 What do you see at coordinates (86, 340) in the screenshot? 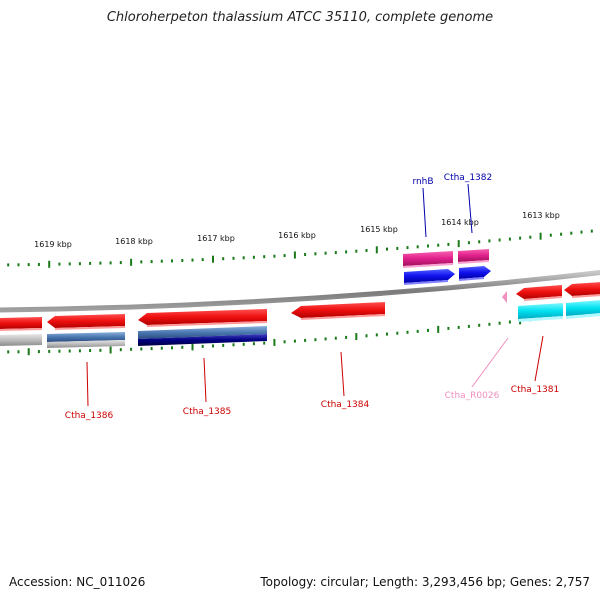
I see `feature-ctha1386-steel` at bounding box center [86, 340].